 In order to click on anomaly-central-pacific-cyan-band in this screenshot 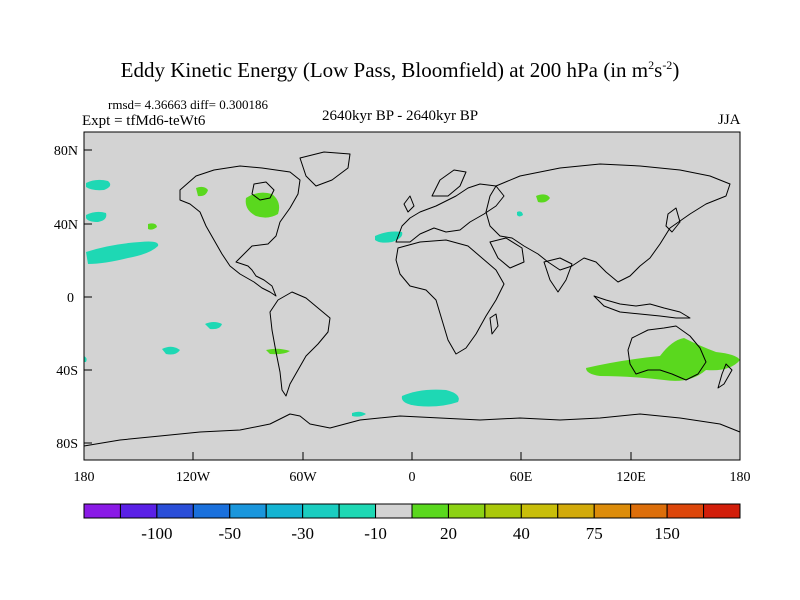, I will do `click(122, 252)`.